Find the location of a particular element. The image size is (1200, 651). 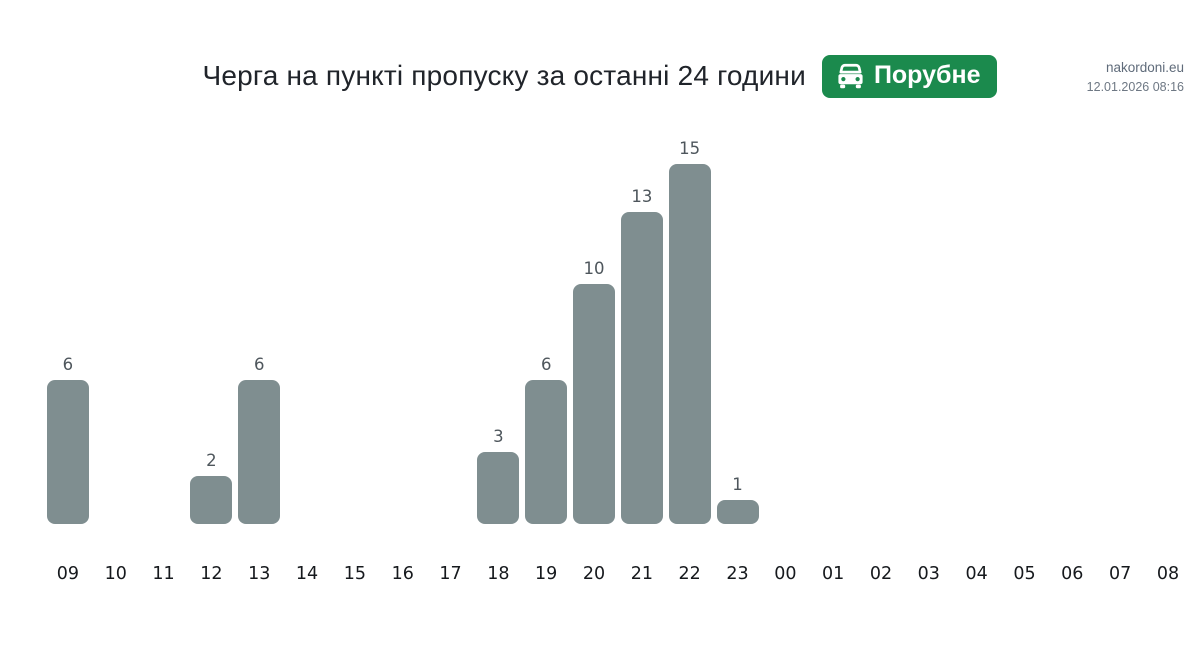

x-axis-label: 00 is located at coordinates (785, 574).